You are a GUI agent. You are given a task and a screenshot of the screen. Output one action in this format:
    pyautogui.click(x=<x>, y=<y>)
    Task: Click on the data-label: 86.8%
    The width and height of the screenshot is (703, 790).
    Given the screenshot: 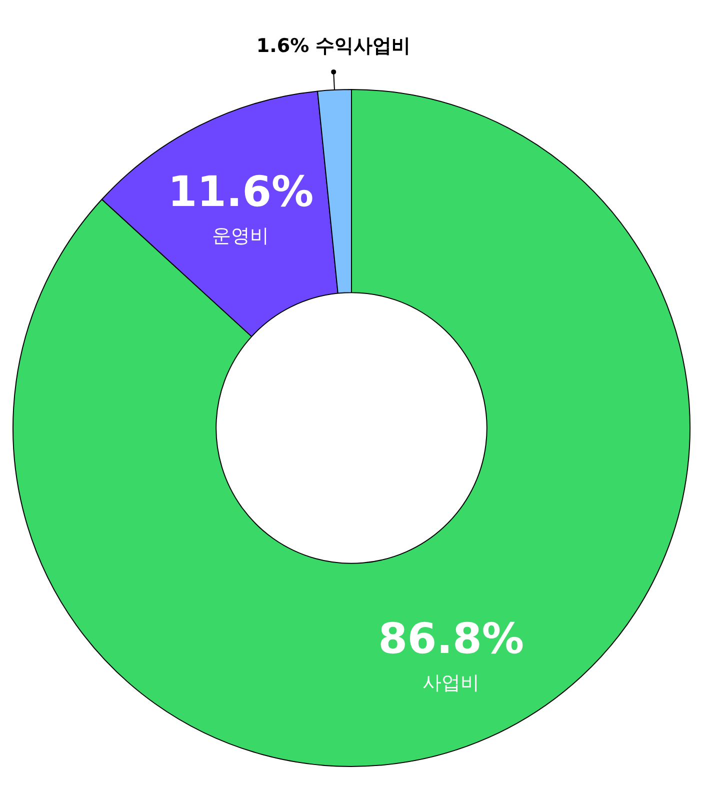 What is the action you would take?
    pyautogui.click(x=451, y=639)
    